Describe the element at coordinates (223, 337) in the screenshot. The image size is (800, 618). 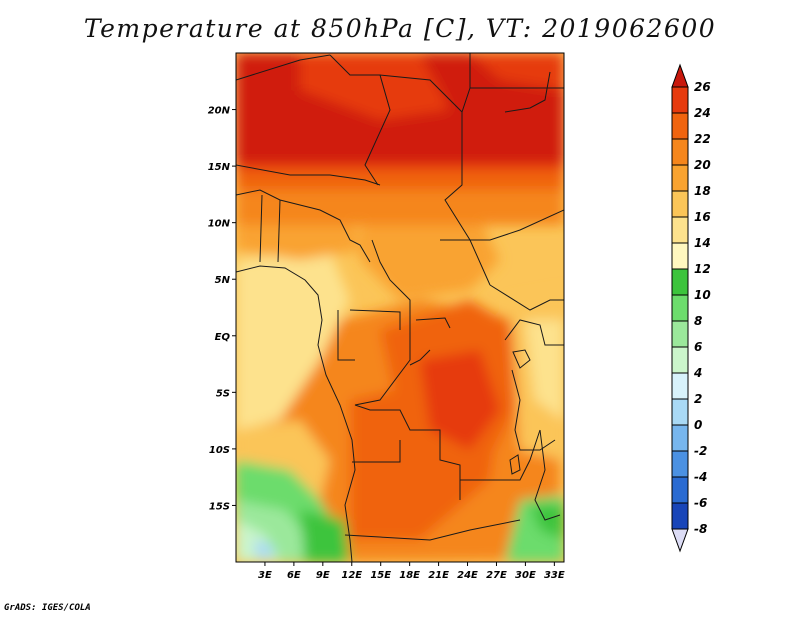
I see `y-tick-label: EQ` at that location.